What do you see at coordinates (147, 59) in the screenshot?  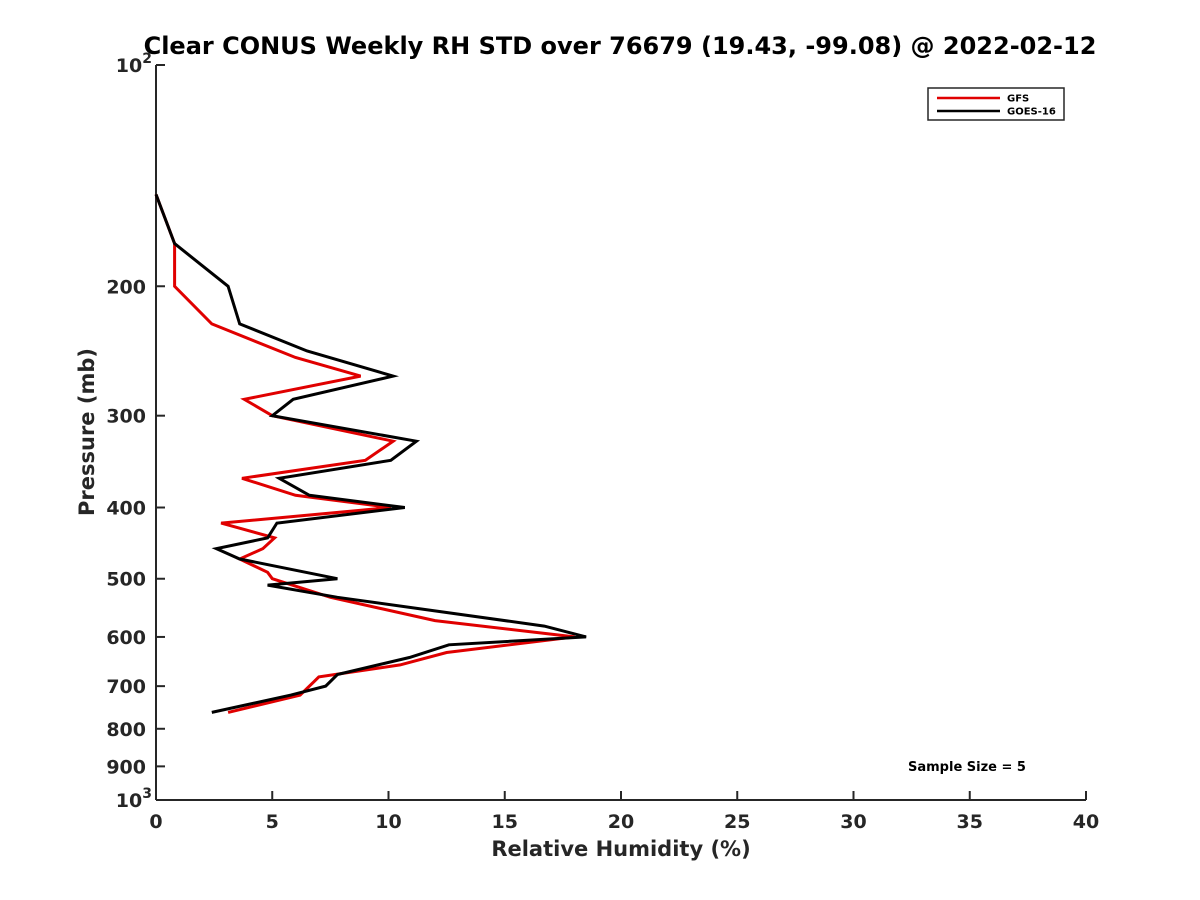 I see `y-tick-label-exponent: 2` at bounding box center [147, 59].